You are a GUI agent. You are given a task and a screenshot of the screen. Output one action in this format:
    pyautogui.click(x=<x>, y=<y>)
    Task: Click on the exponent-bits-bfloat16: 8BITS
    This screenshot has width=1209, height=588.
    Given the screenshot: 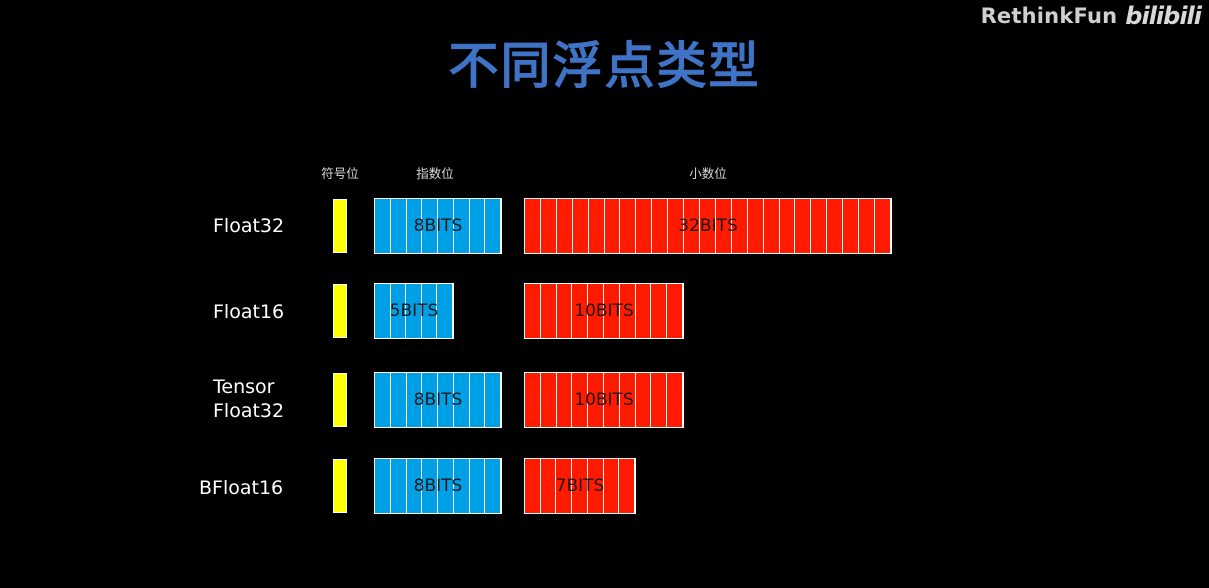 What is the action you would take?
    pyautogui.click(x=438, y=486)
    